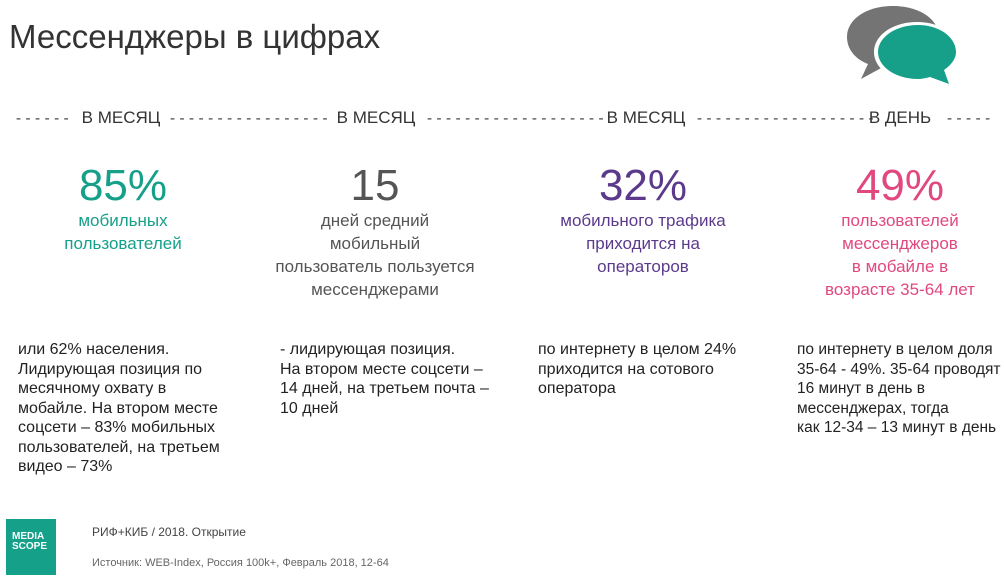  What do you see at coordinates (375, 220) in the screenshot?
I see `desc-line: дней средний` at bounding box center [375, 220].